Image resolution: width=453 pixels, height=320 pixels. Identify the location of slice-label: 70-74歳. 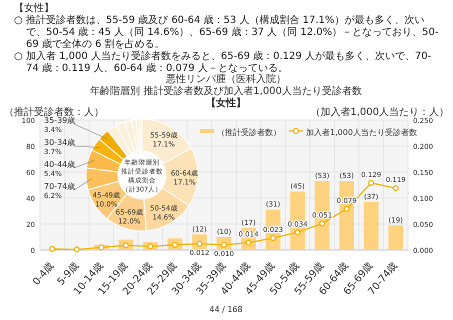
(60, 186).